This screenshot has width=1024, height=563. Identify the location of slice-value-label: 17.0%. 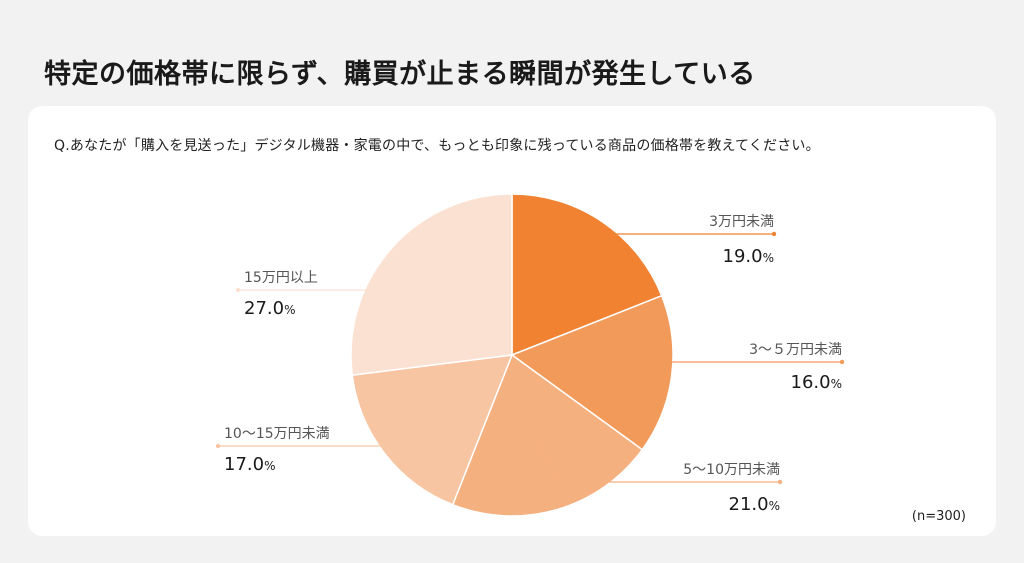
(249, 464).